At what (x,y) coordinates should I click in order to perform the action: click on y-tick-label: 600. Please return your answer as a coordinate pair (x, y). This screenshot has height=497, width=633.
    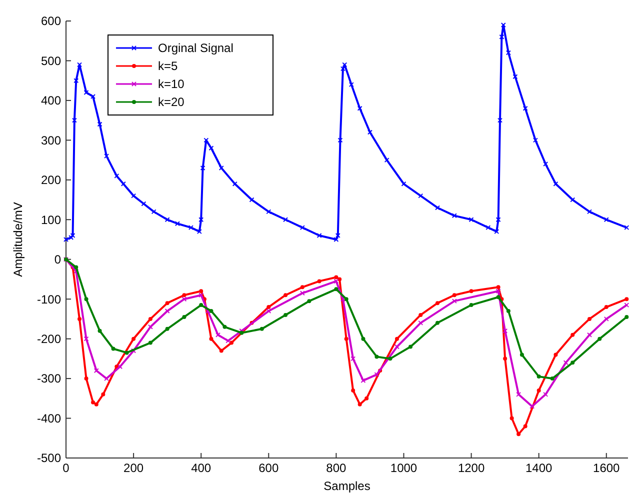
    Looking at the image, I should click on (51, 21).